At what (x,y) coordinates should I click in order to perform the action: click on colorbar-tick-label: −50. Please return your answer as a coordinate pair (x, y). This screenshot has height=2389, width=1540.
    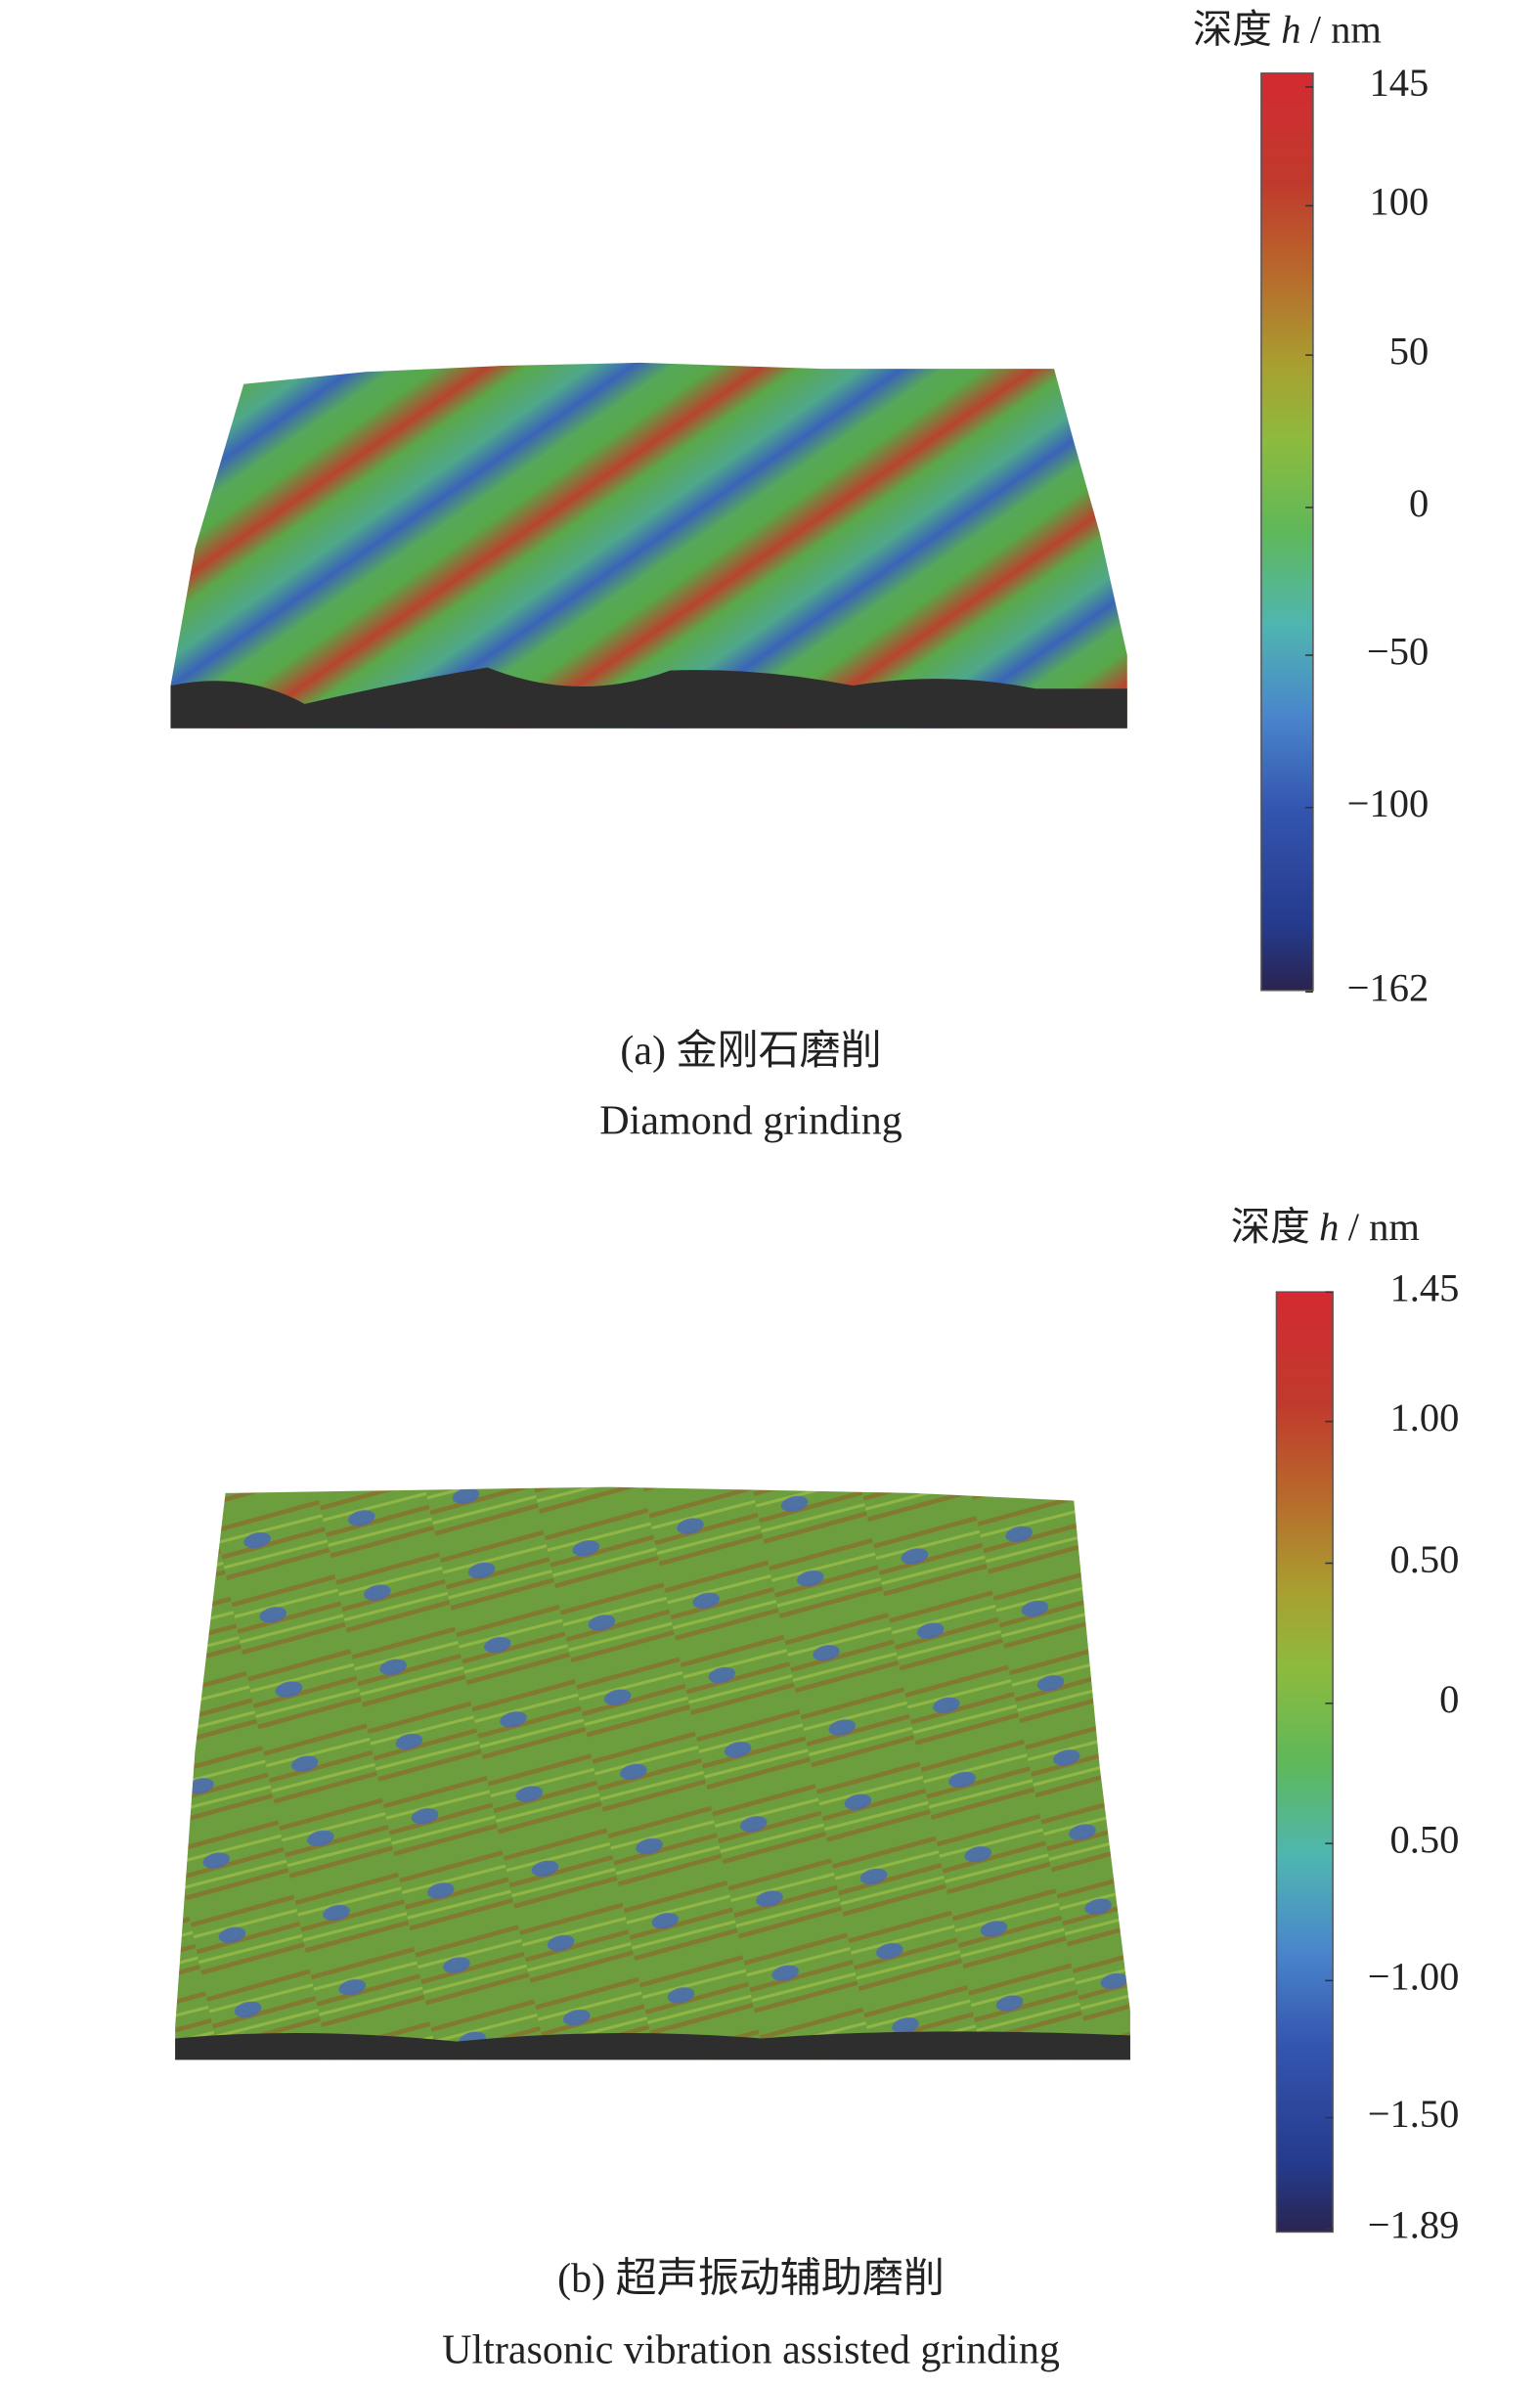
    Looking at the image, I should click on (1398, 651).